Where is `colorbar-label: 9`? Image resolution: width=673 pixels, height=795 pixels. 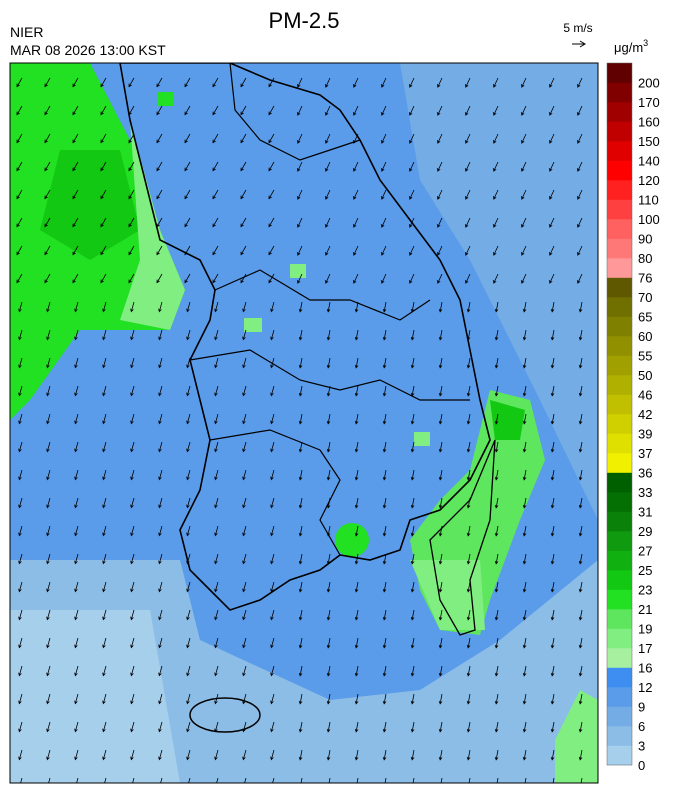
colorbar-label: 9 is located at coordinates (641, 707).